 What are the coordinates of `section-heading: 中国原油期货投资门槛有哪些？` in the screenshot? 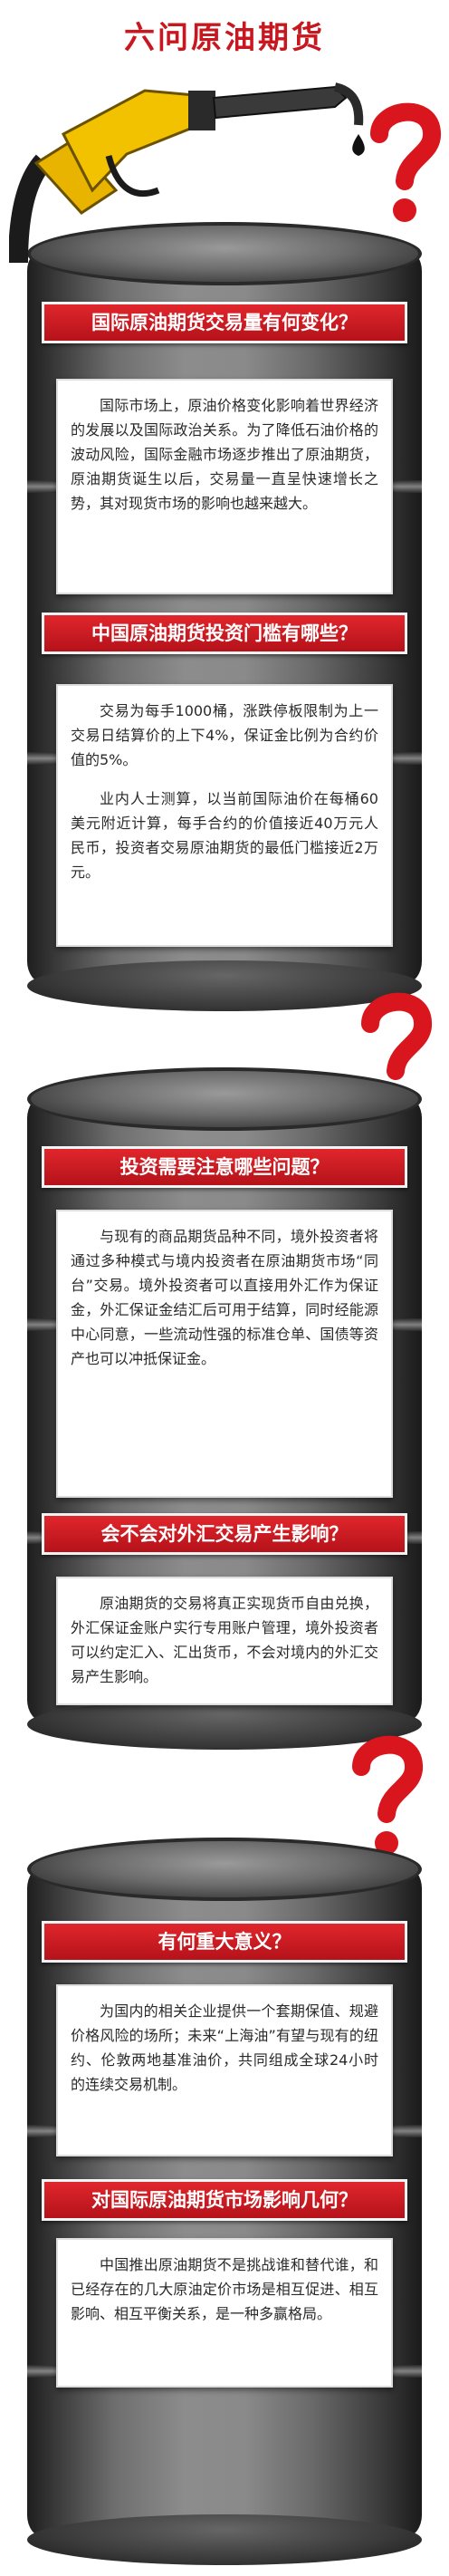 It's located at (224, 633).